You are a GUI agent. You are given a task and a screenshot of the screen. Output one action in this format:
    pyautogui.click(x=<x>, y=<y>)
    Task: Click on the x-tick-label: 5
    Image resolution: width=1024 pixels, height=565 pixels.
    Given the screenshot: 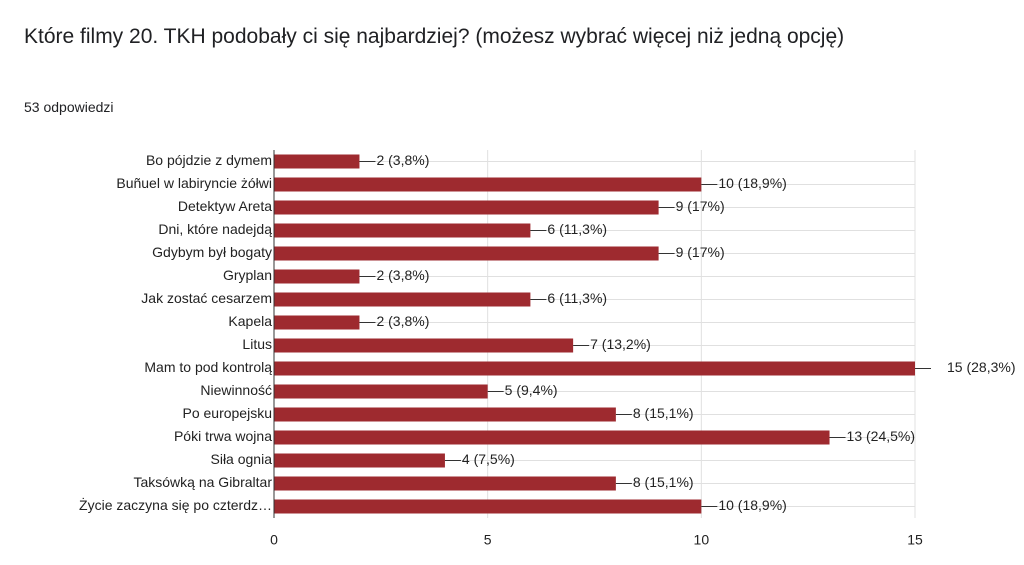 What is the action you would take?
    pyautogui.click(x=488, y=540)
    